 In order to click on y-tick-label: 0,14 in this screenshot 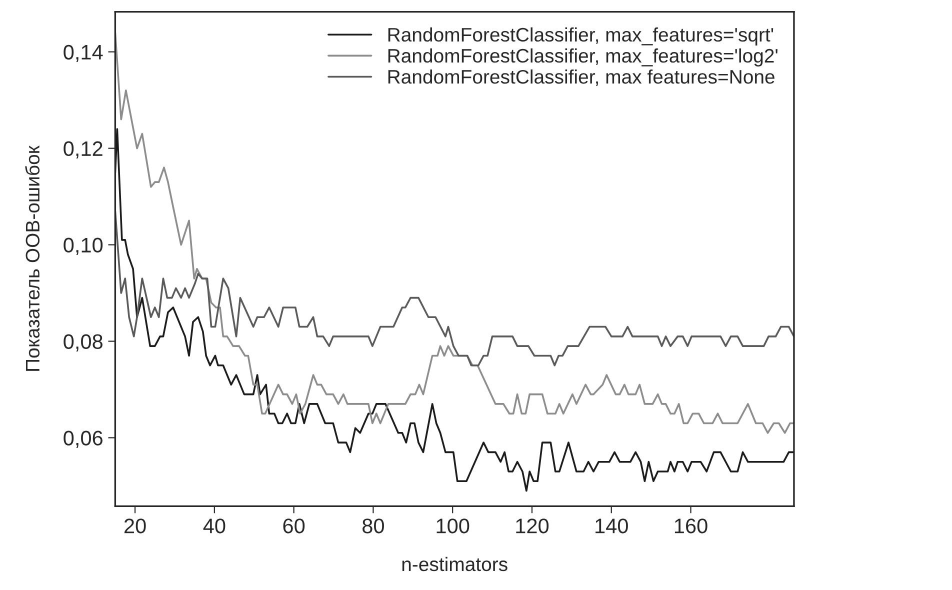, I will do `click(83, 53)`.